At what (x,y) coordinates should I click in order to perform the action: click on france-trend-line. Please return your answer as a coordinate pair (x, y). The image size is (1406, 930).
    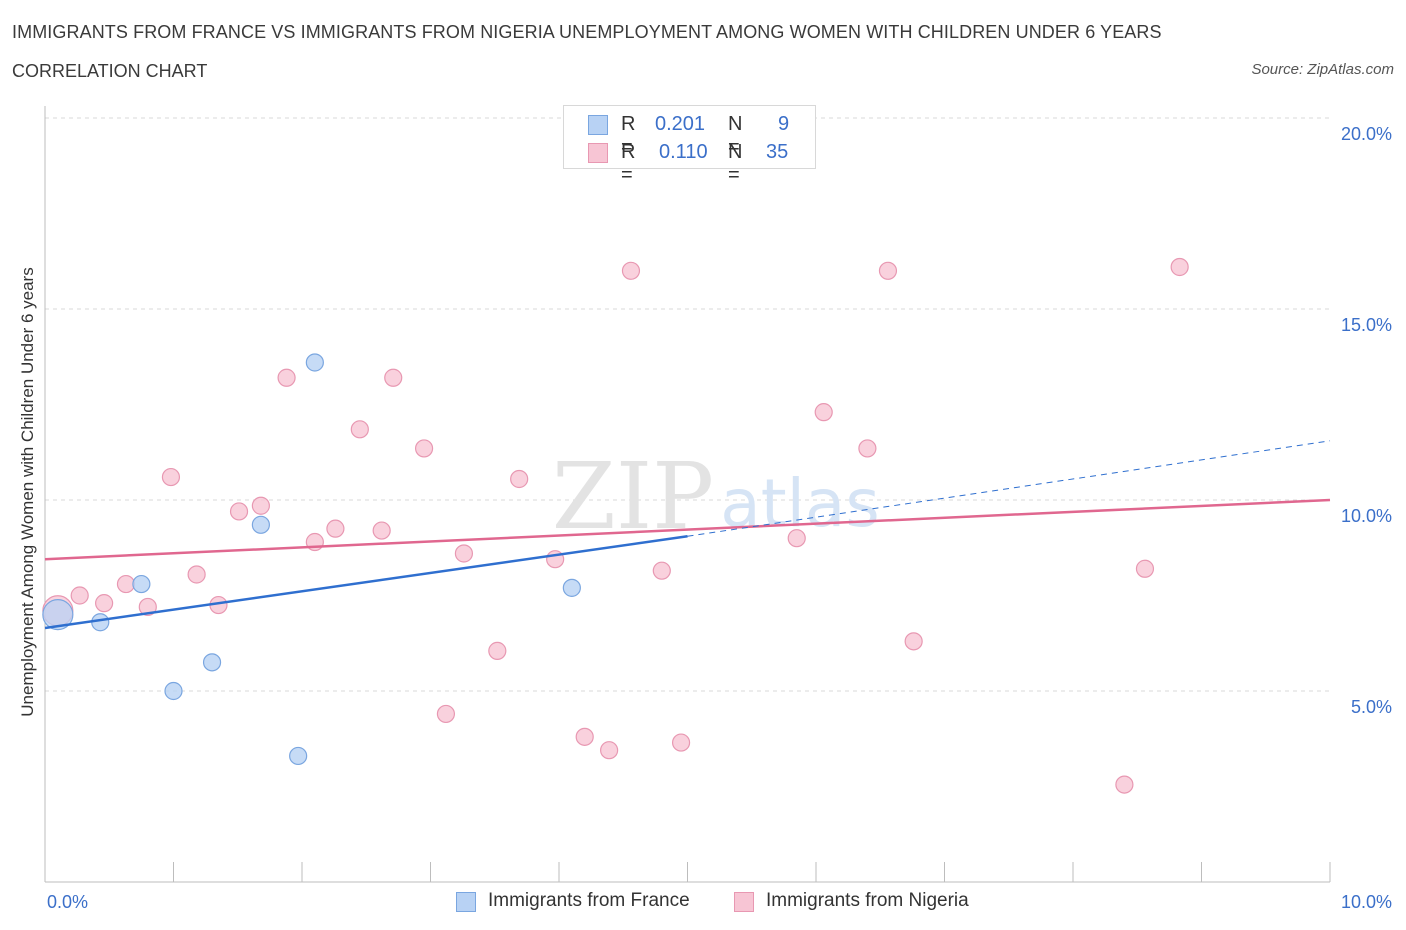
    Looking at the image, I should click on (366, 582).